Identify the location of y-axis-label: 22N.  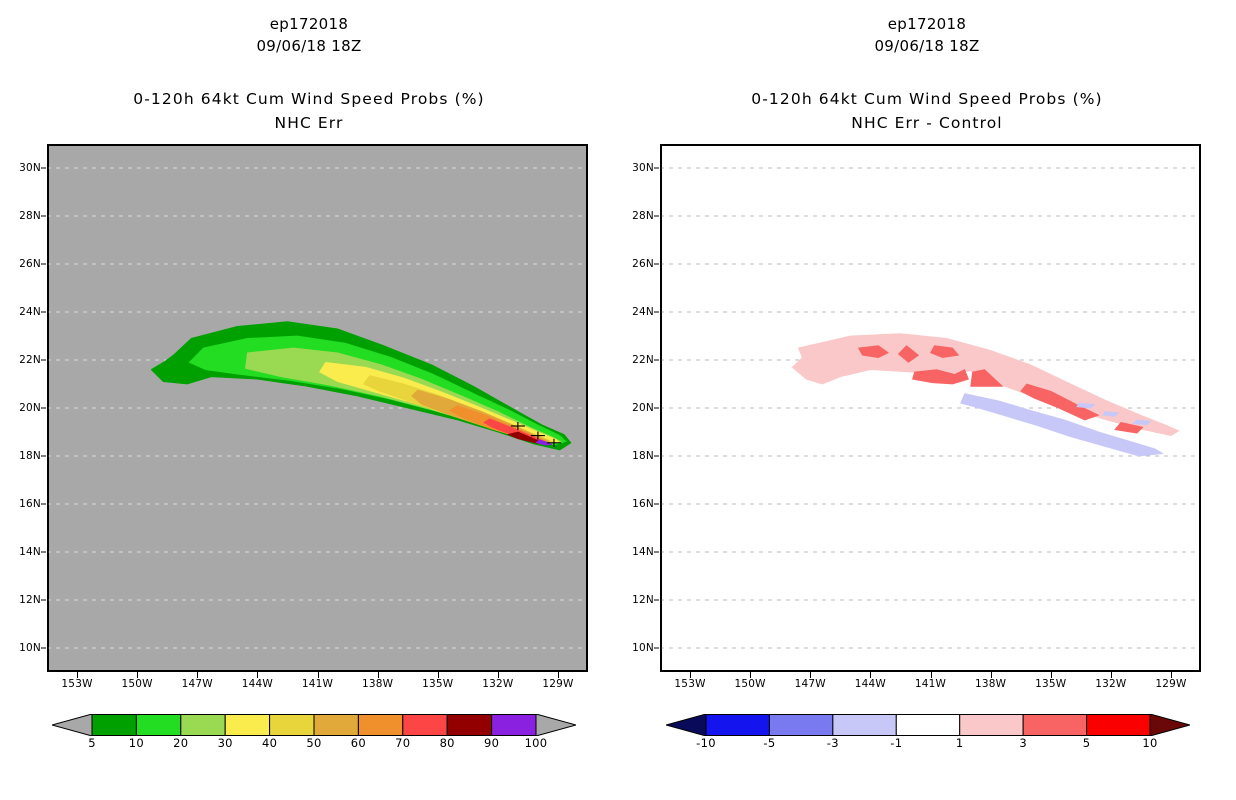
(30, 360).